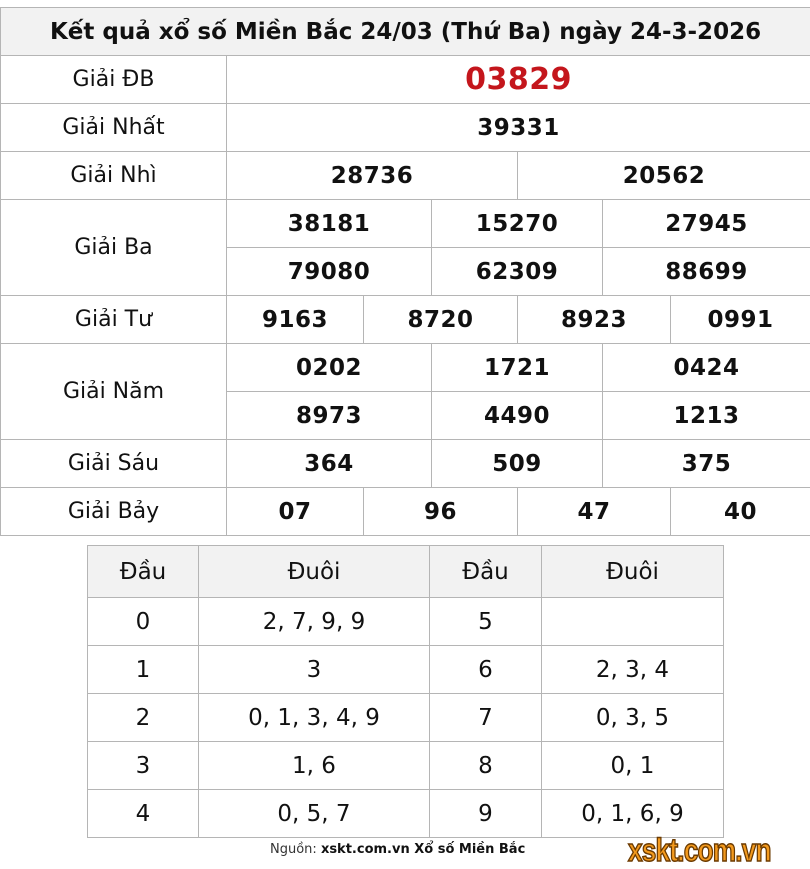 The image size is (810, 869). What do you see at coordinates (314, 718) in the screenshot?
I see `duoi-cell: 0, 1, 3, 4, 9` at bounding box center [314, 718].